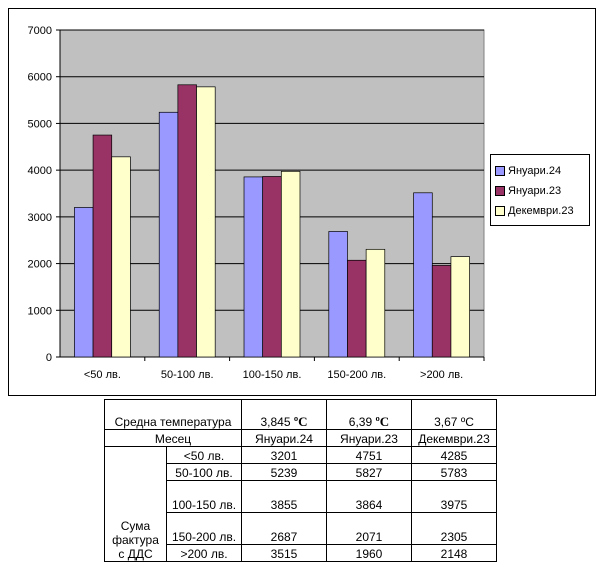 This screenshot has width=600, height=587. I want to click on legend-item: Януари.24, so click(542, 171).